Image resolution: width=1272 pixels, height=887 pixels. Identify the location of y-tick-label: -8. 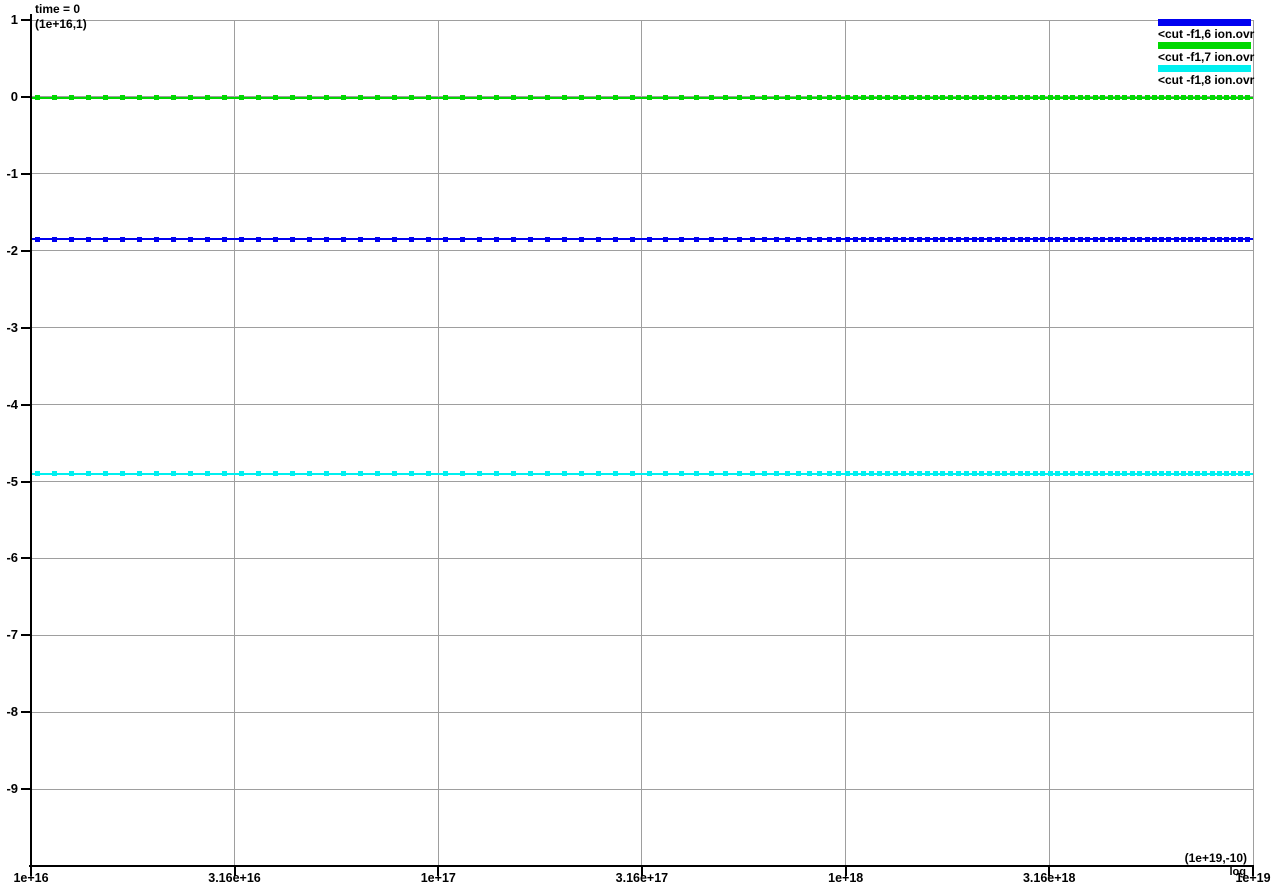
(12, 712).